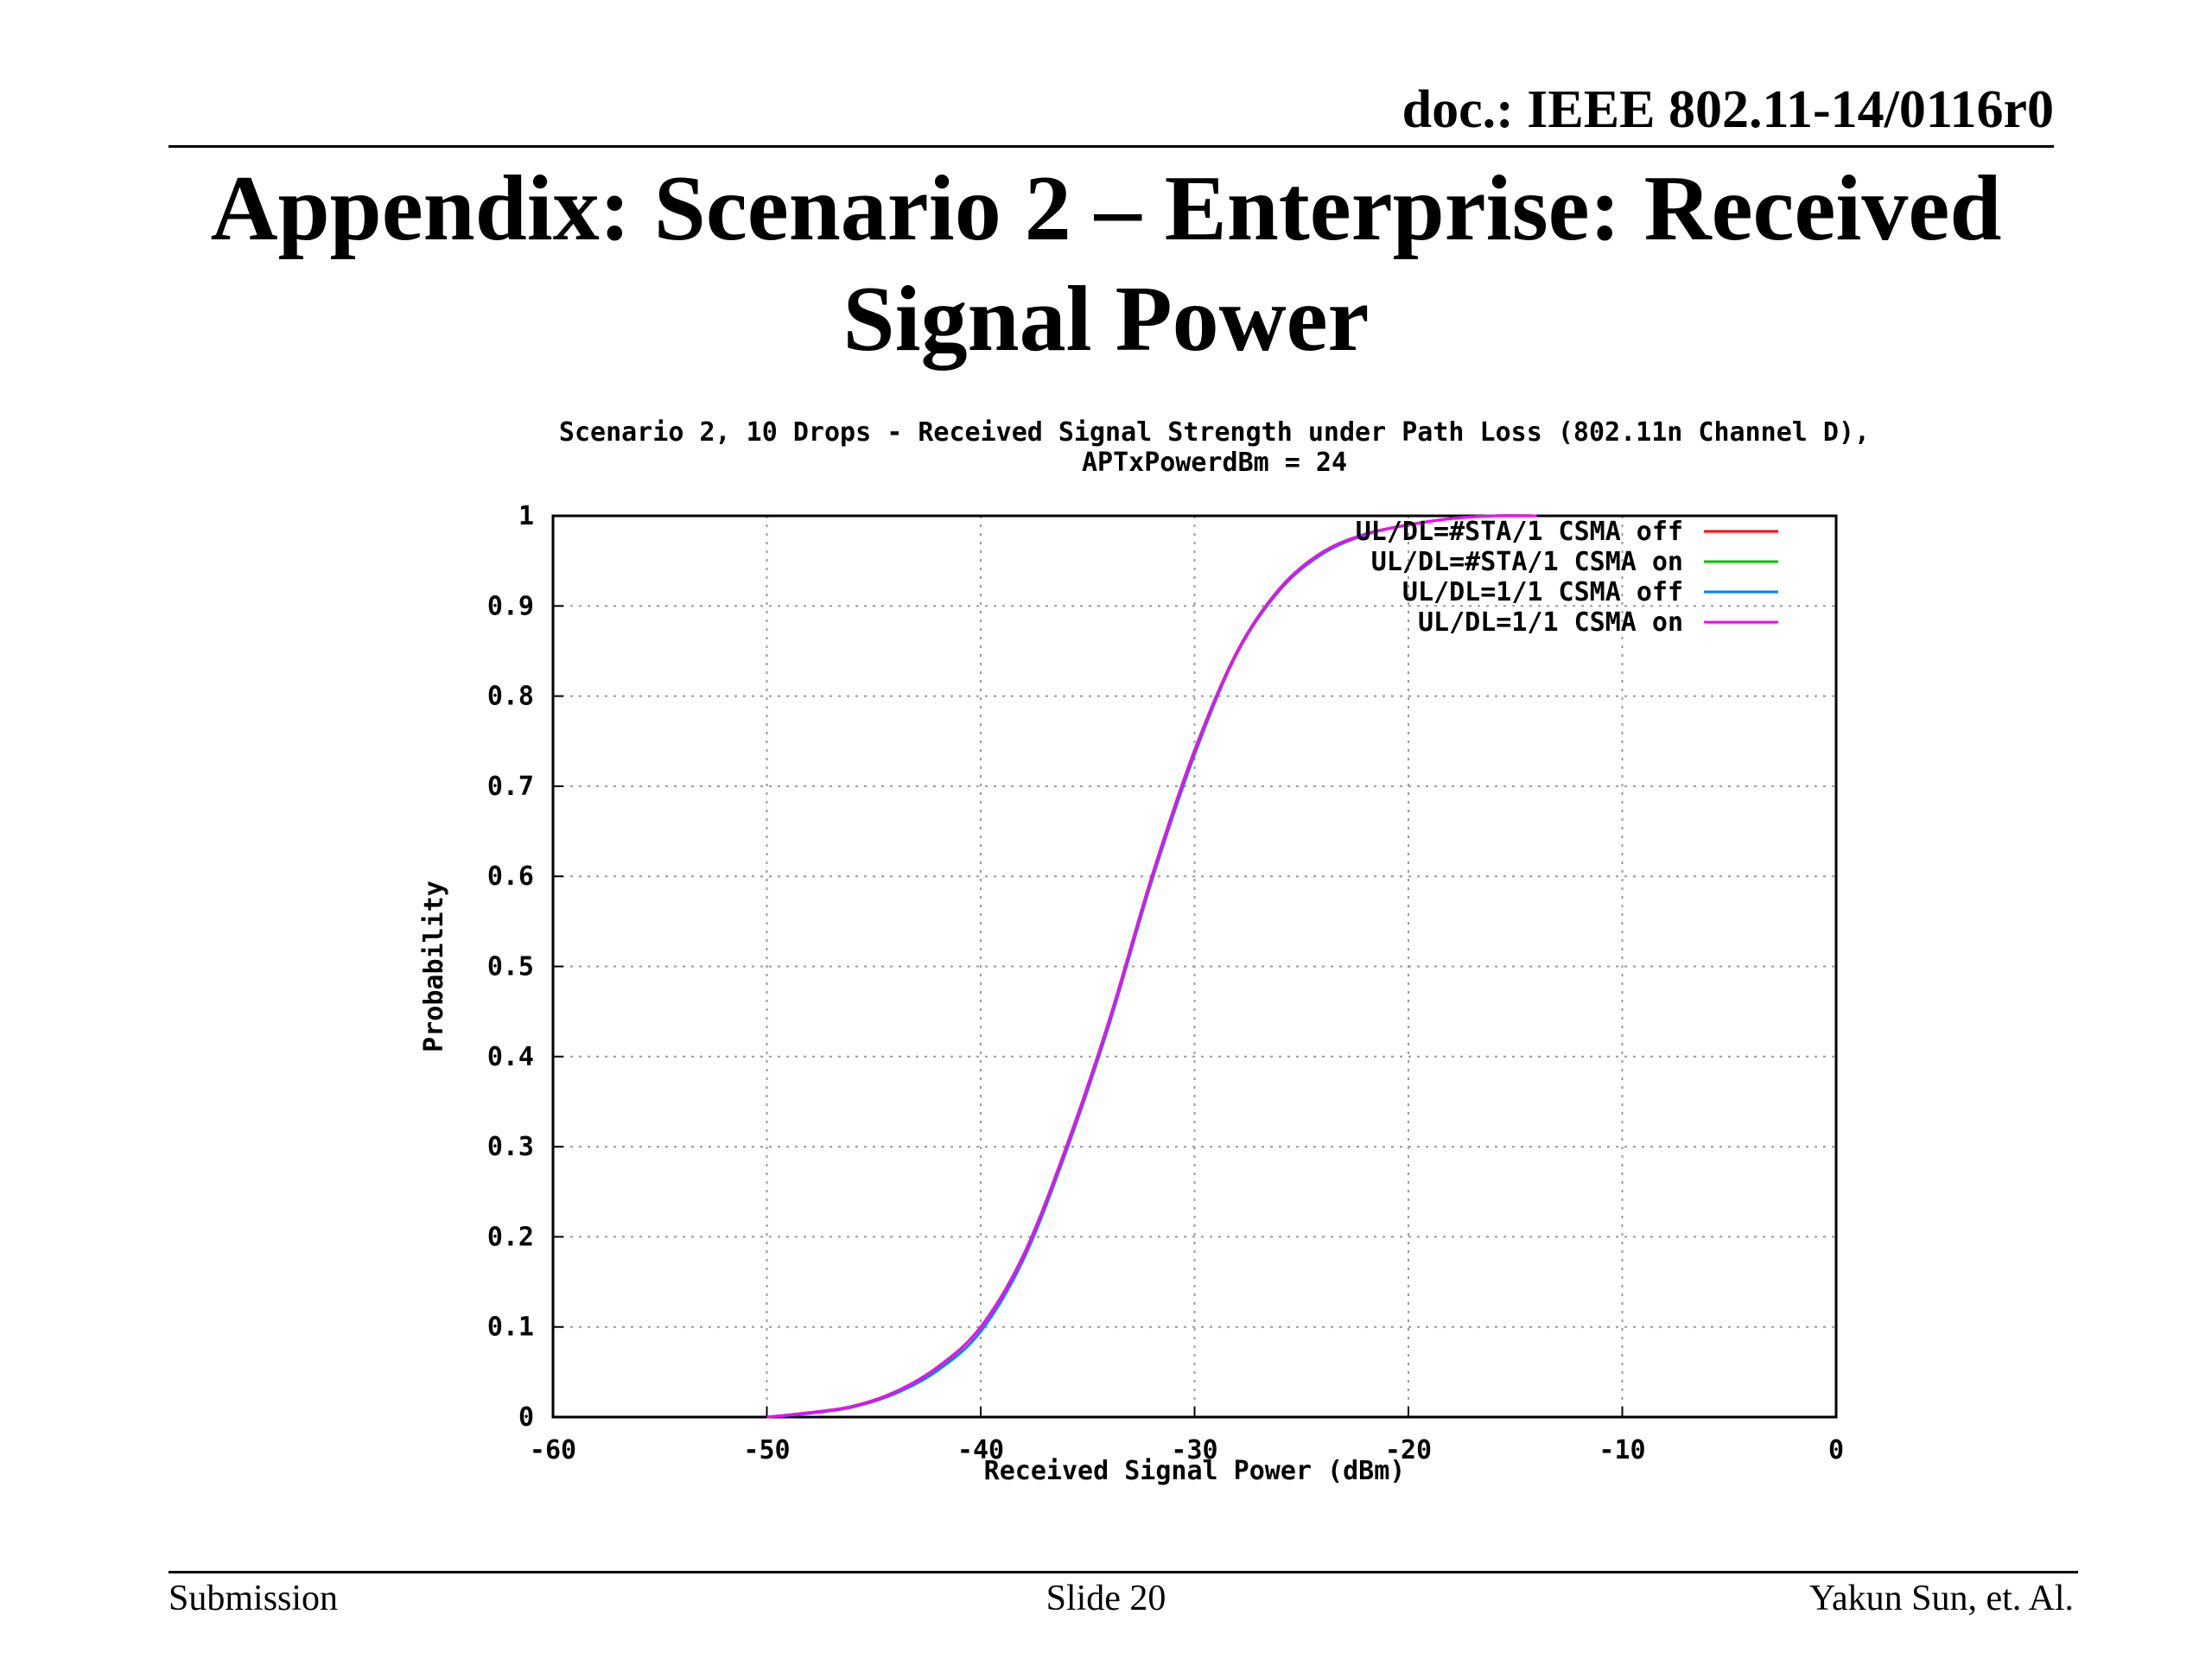 Image resolution: width=2212 pixels, height=1659 pixels. Describe the element at coordinates (1550, 622) in the screenshot. I see `legend-label: UL/DL=1/1 CSMA on` at that location.